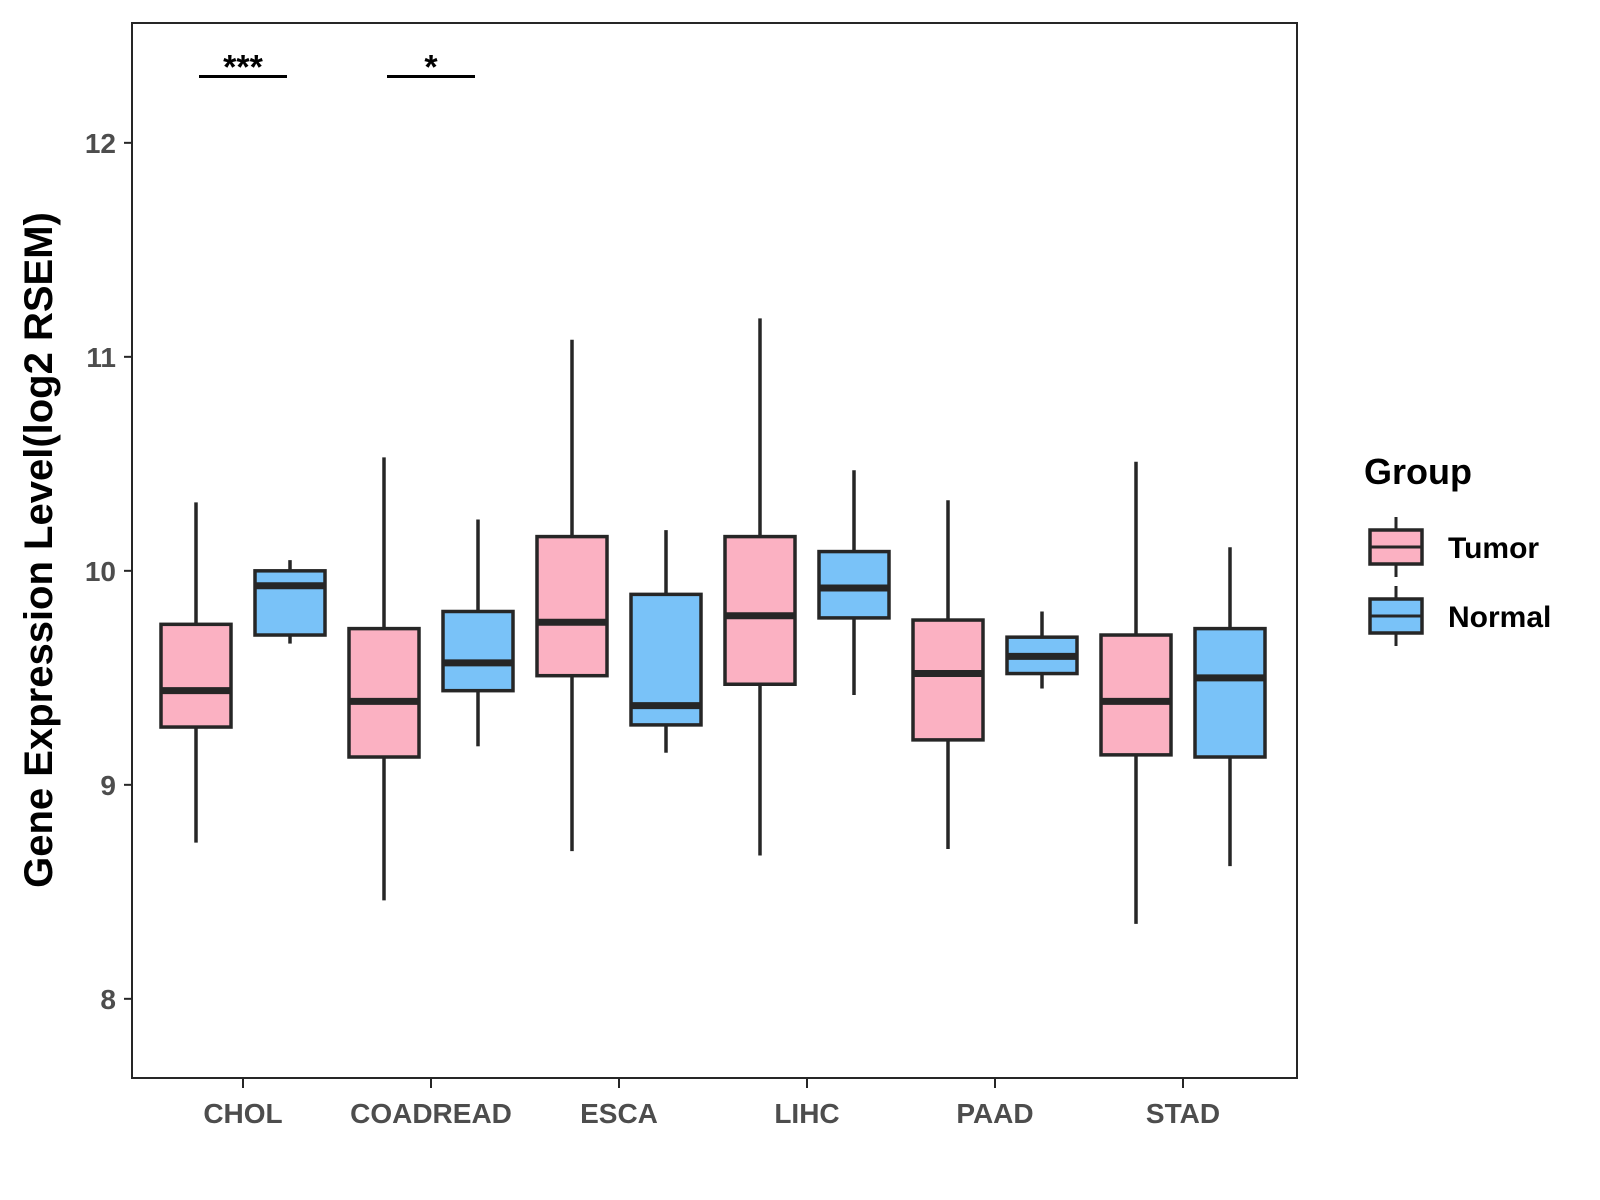  What do you see at coordinates (1183, 1113) in the screenshot?
I see `x-tick-label: STAD` at bounding box center [1183, 1113].